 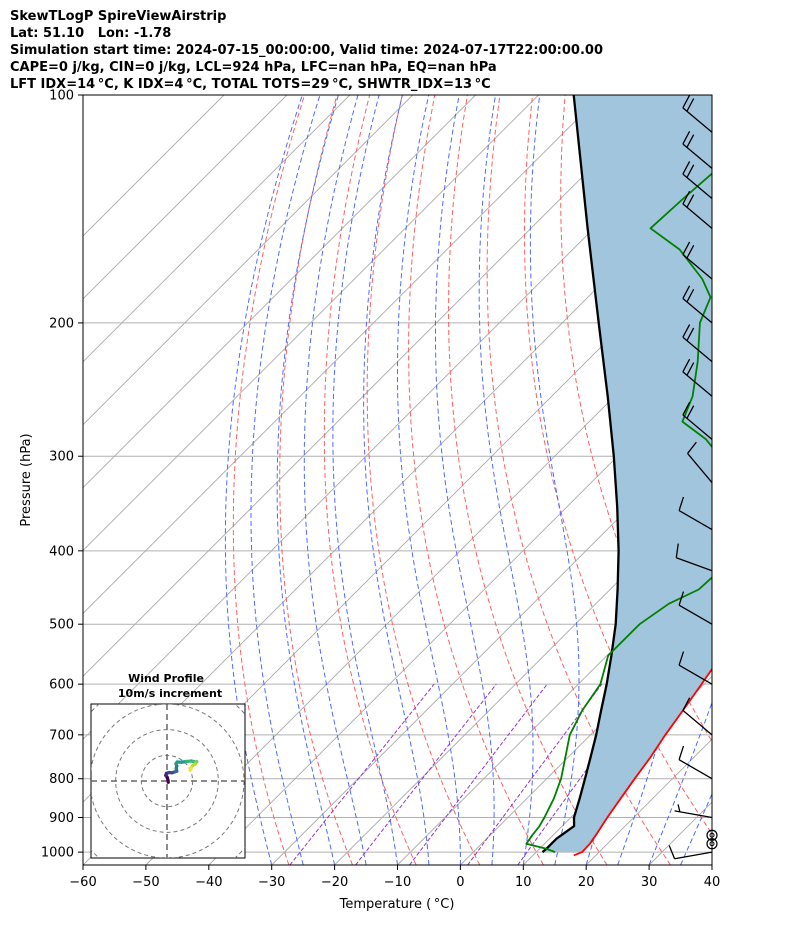 What do you see at coordinates (61, 96) in the screenshot?
I see `y-tick-label: 100` at bounding box center [61, 96].